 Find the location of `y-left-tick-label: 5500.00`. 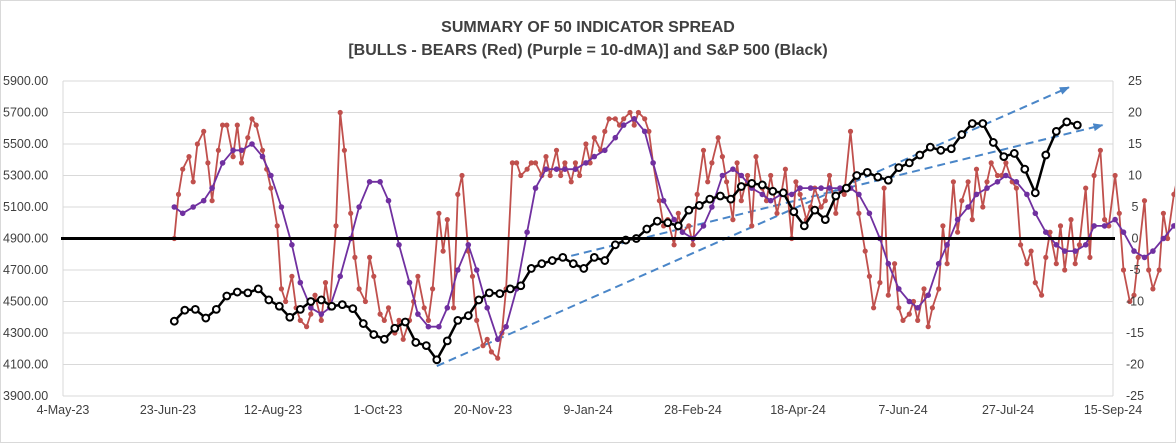

y-left-tick-label: 5500.00 is located at coordinates (25, 144).